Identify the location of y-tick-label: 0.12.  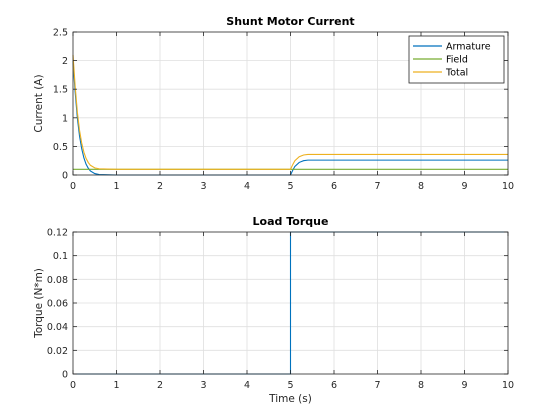
(57, 233).